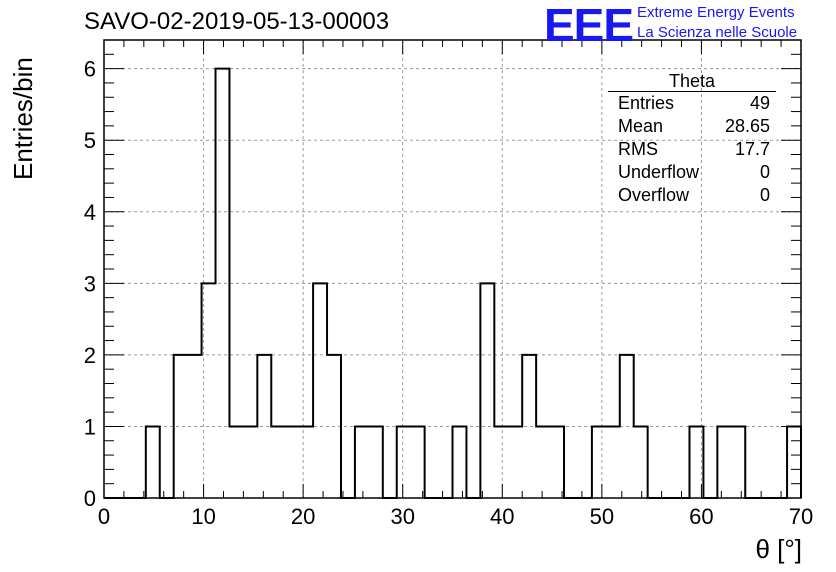  I want to click on stats-value: 28.65, so click(747, 126).